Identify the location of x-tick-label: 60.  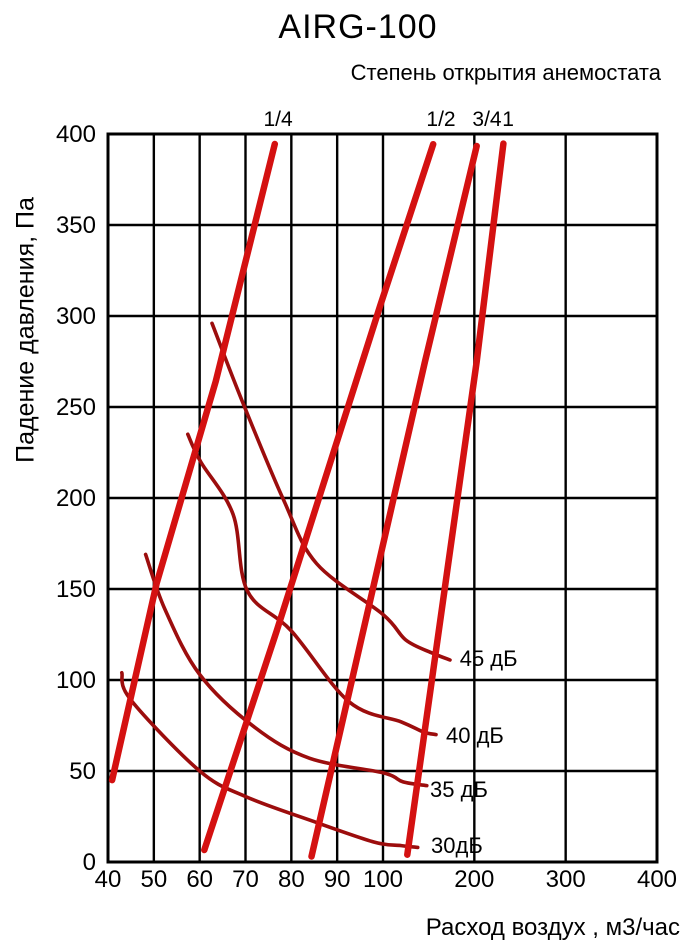
(199, 879).